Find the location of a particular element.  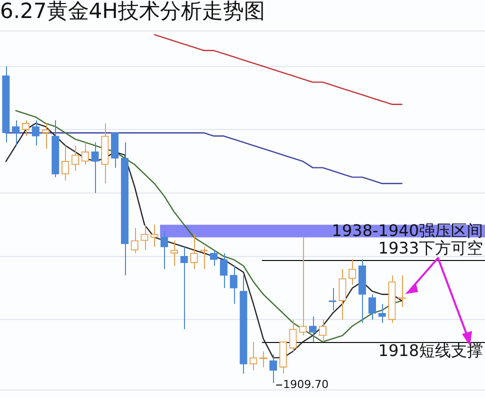

band-label: 1938-1940强压区间 is located at coordinates (407, 230).